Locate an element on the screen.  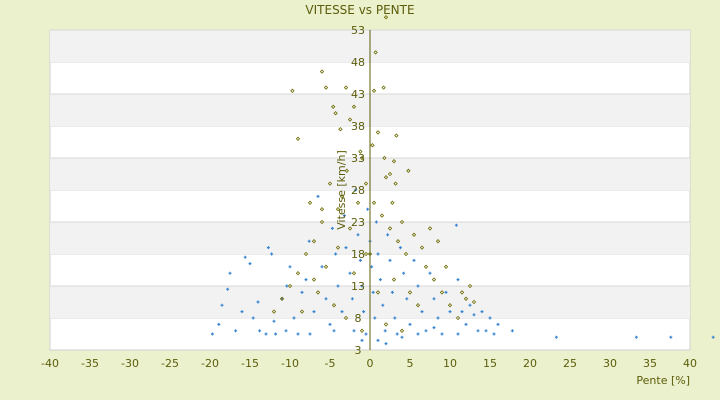
y-tick-label: 33 is located at coordinates (358, 158).